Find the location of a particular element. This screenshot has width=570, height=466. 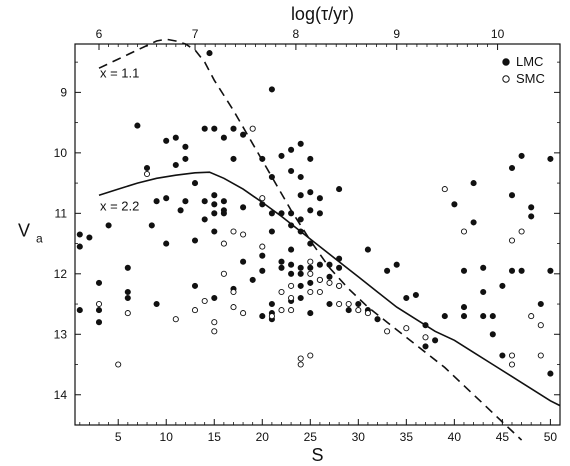

x-axis-title: S is located at coordinates (317, 455).